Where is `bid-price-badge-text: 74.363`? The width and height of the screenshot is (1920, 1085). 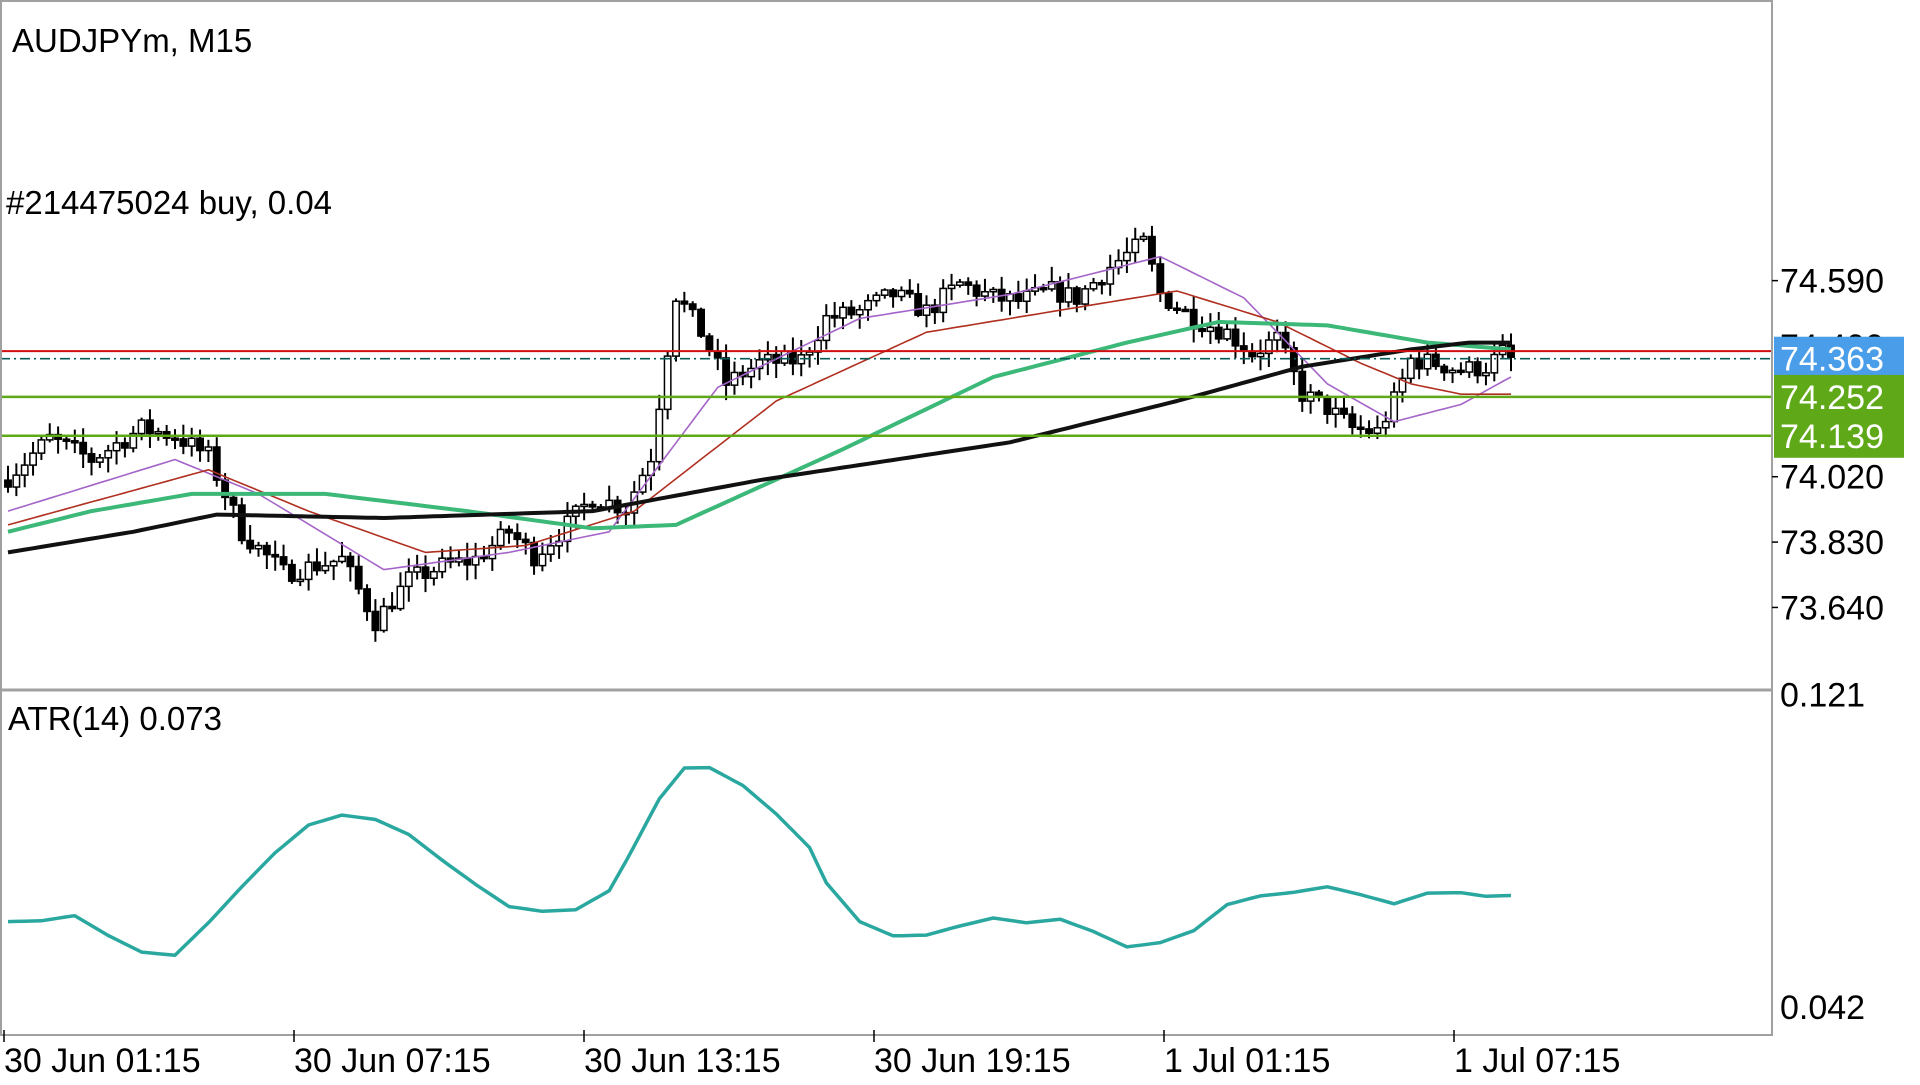 bid-price-badge-text: 74.363 is located at coordinates (1832, 360).